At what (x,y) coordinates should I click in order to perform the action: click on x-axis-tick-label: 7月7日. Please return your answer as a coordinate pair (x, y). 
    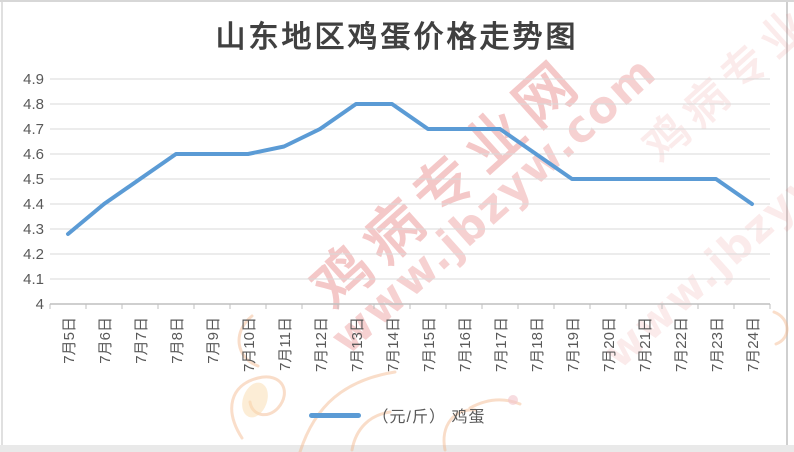
    Looking at the image, I should click on (141, 340).